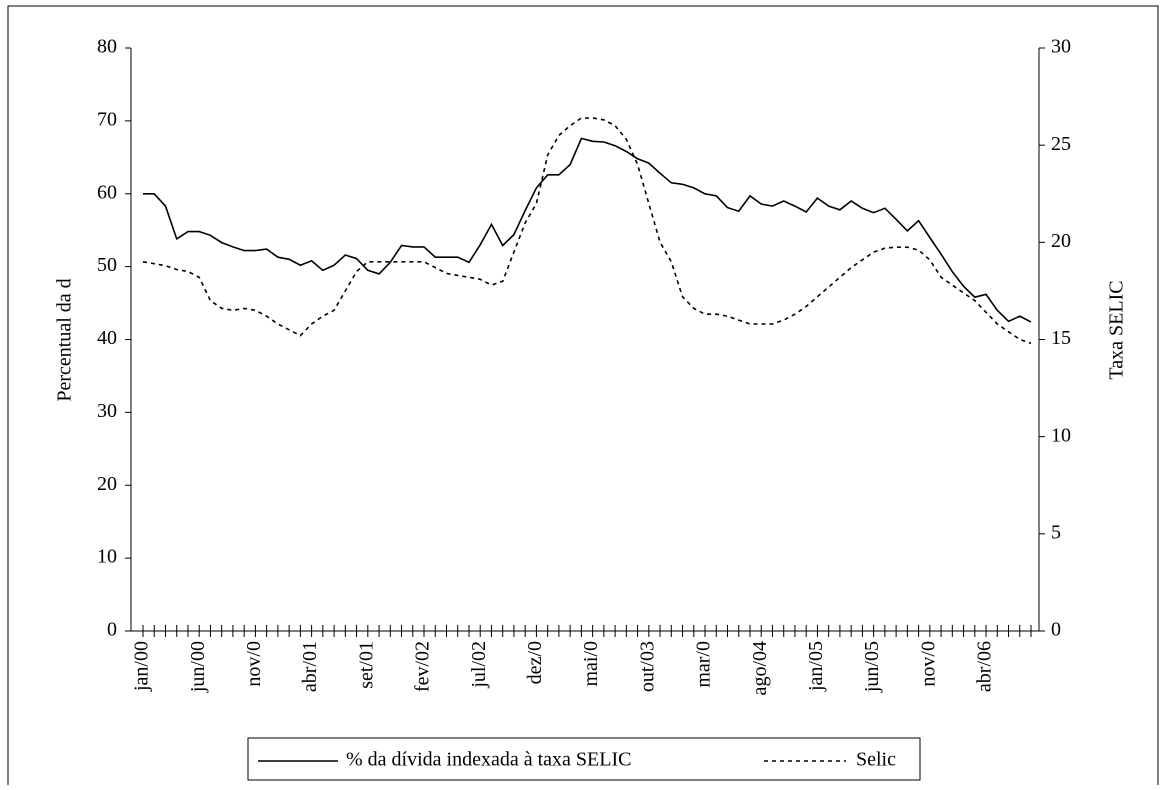 The height and width of the screenshot is (790, 1161). I want to click on x-tick-label: jan/05, so click(816, 666).